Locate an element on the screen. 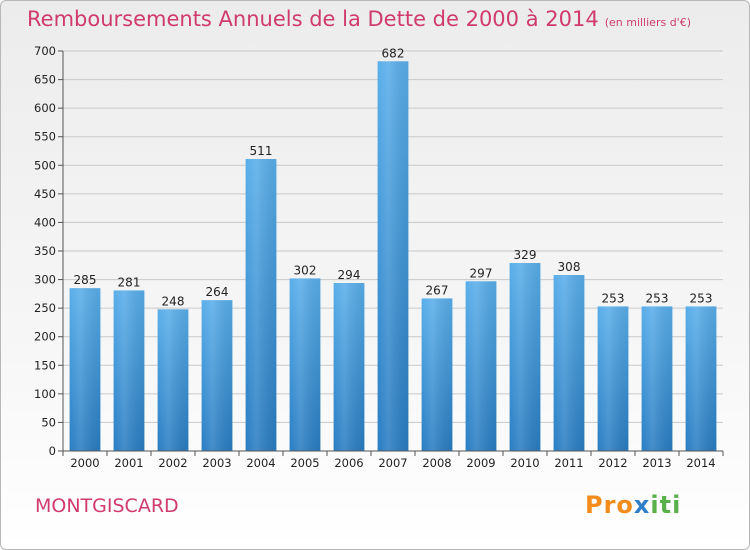  y-tick-label: 50 is located at coordinates (48, 422).